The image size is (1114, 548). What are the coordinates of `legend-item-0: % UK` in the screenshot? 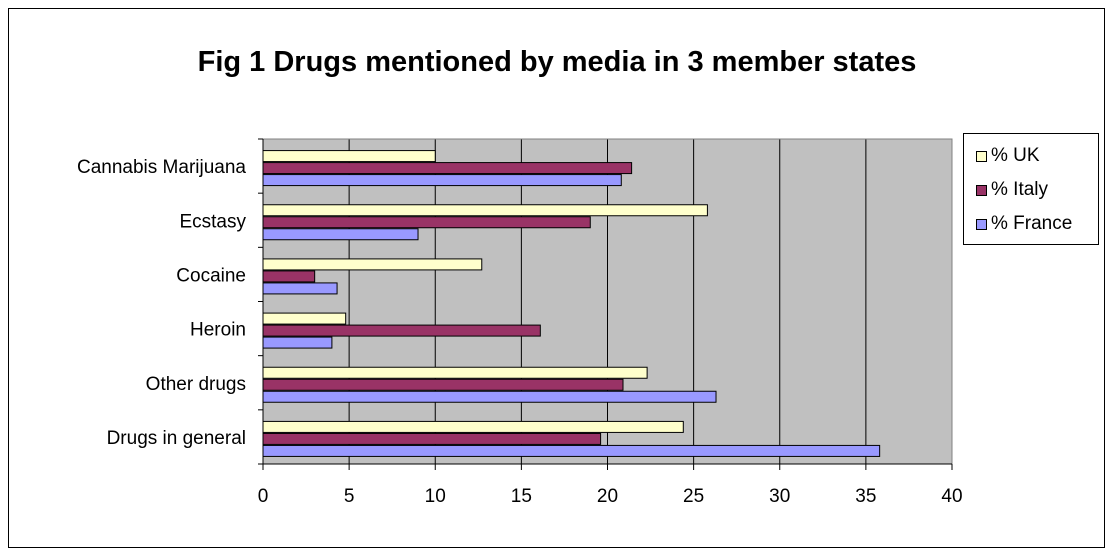 It's located at (1008, 156).